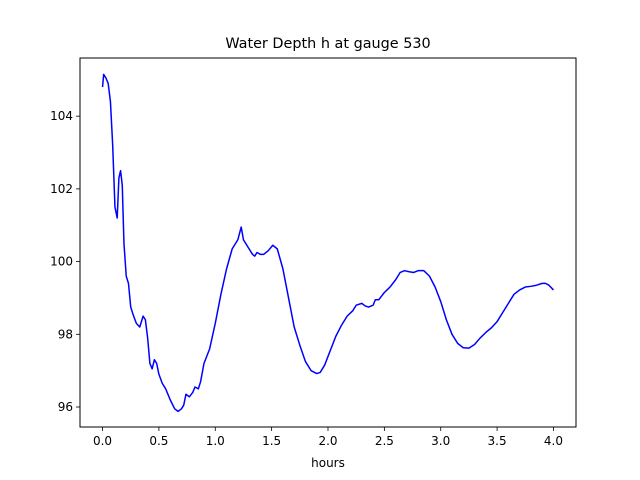 This screenshot has width=640, height=480. I want to click on x-tick-label: 0.5, so click(158, 441).